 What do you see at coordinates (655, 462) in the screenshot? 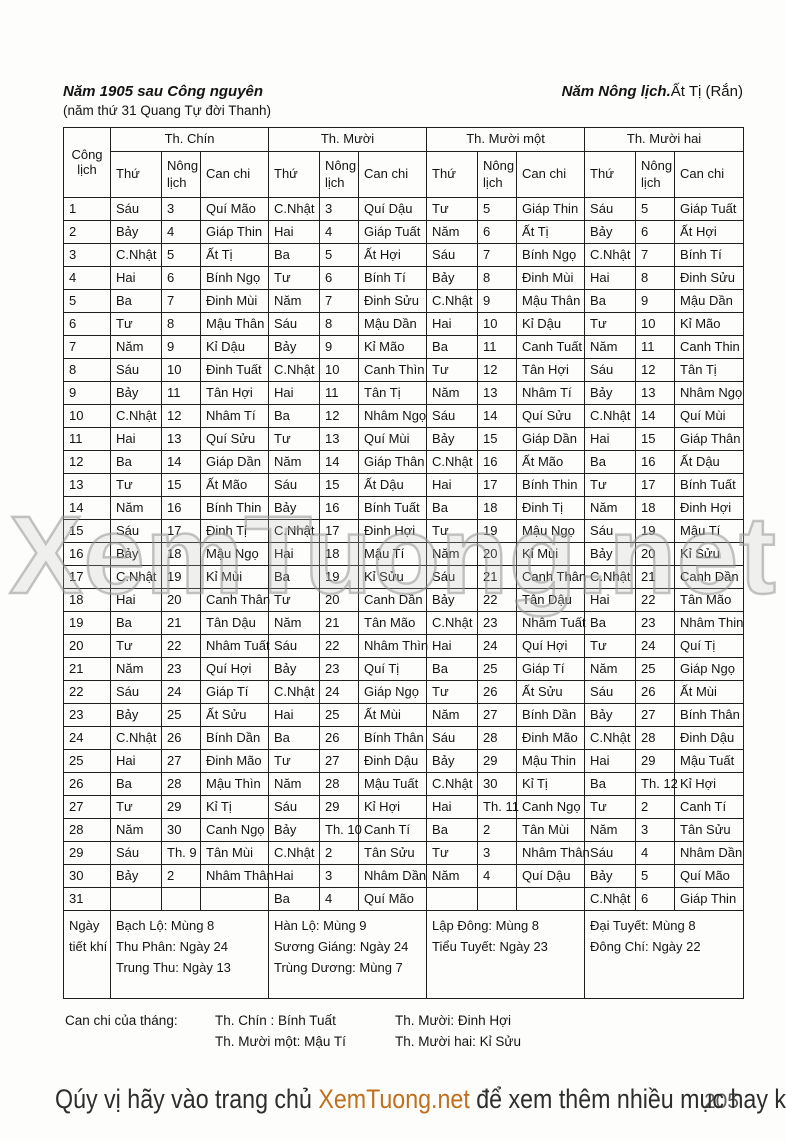
I see `lunar-day-cell: 16` at bounding box center [655, 462].